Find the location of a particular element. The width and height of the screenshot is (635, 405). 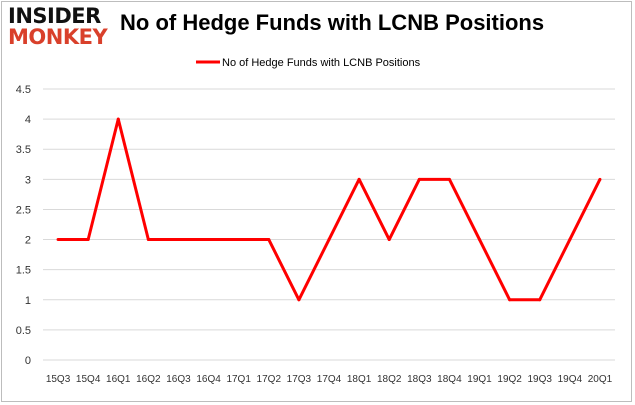

y-tick-label: 0 is located at coordinates (28, 361).